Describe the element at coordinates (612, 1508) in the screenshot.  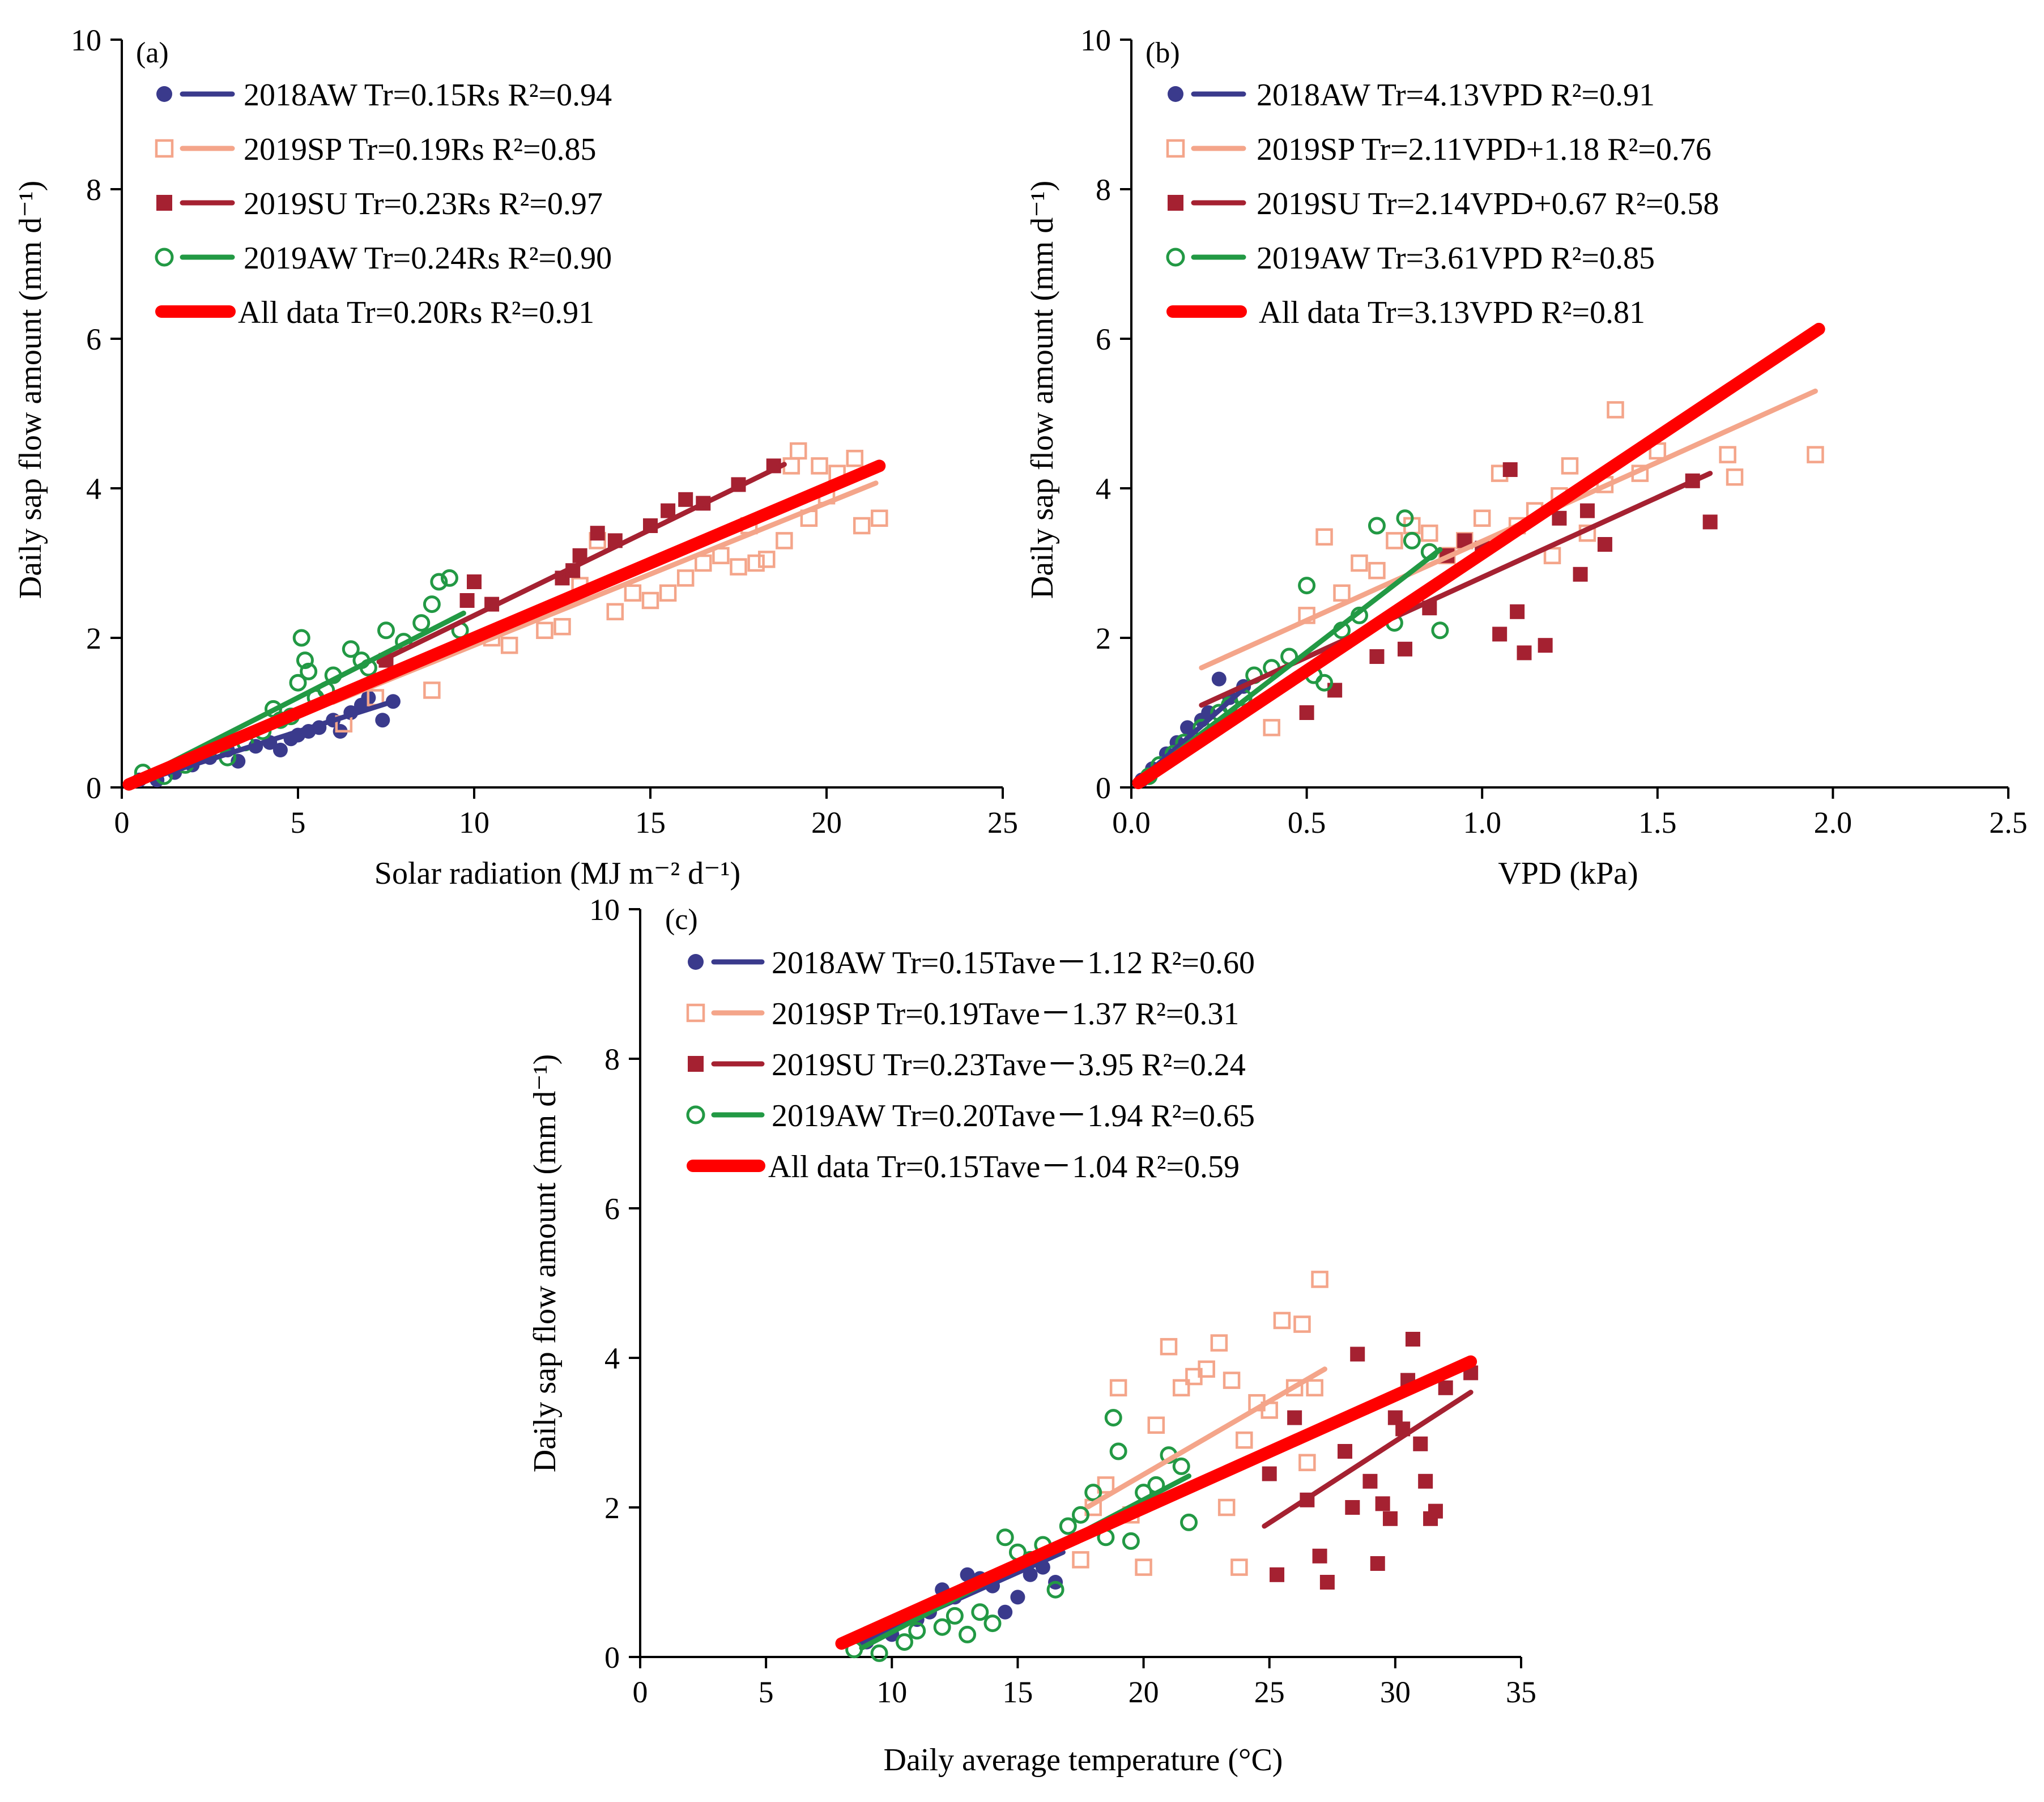
I see `y-tick-label: 2` at that location.